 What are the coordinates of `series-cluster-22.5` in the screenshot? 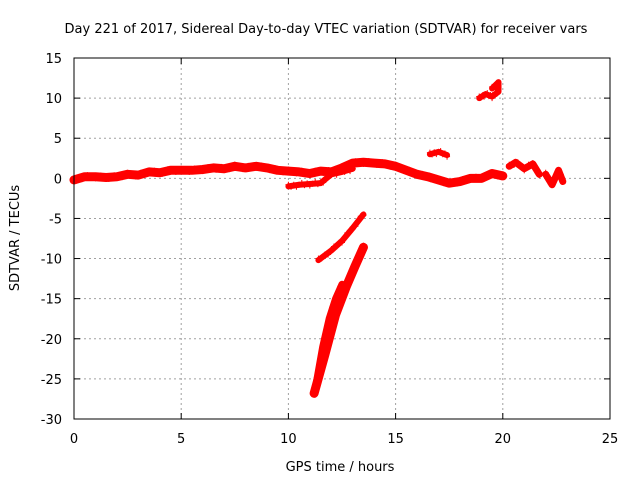 It's located at (554, 177).